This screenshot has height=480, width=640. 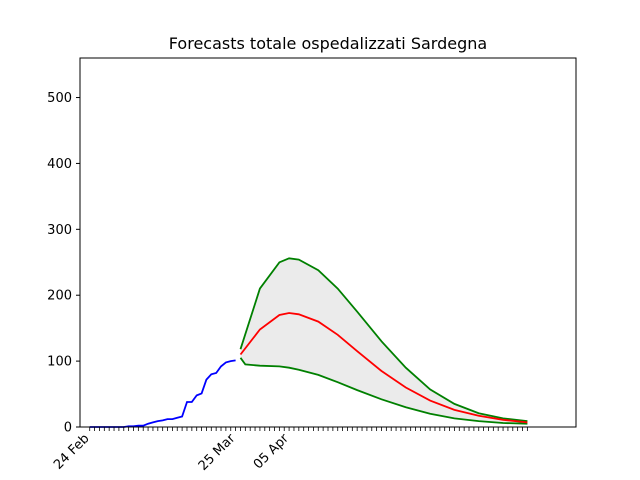 What do you see at coordinates (328, 43) in the screenshot?
I see `chart-title: Forecasts totale ospedalizzati Sardegna` at bounding box center [328, 43].